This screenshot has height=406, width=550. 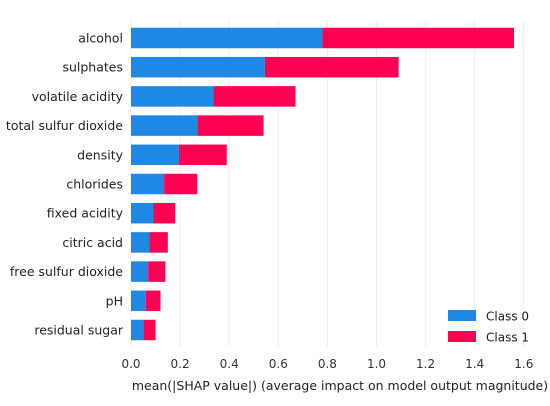 What do you see at coordinates (66, 271) in the screenshot?
I see `category-label: free sulfur dioxide` at bounding box center [66, 271].